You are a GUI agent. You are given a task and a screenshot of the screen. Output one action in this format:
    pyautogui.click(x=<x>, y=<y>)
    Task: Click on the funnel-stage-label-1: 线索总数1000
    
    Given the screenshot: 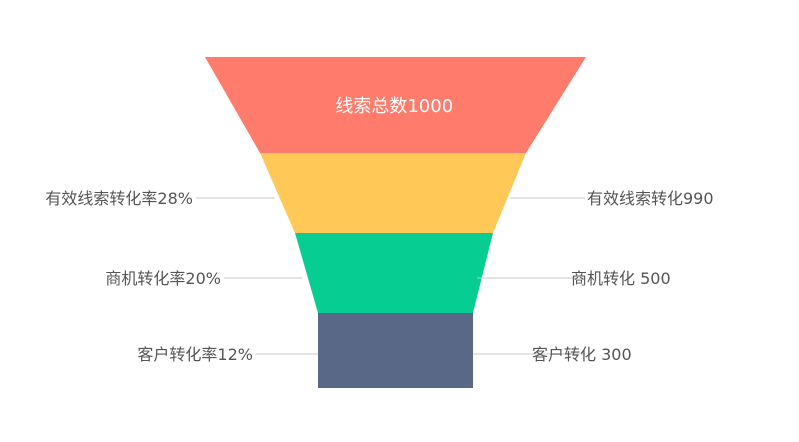 What is the action you would take?
    pyautogui.click(x=394, y=106)
    